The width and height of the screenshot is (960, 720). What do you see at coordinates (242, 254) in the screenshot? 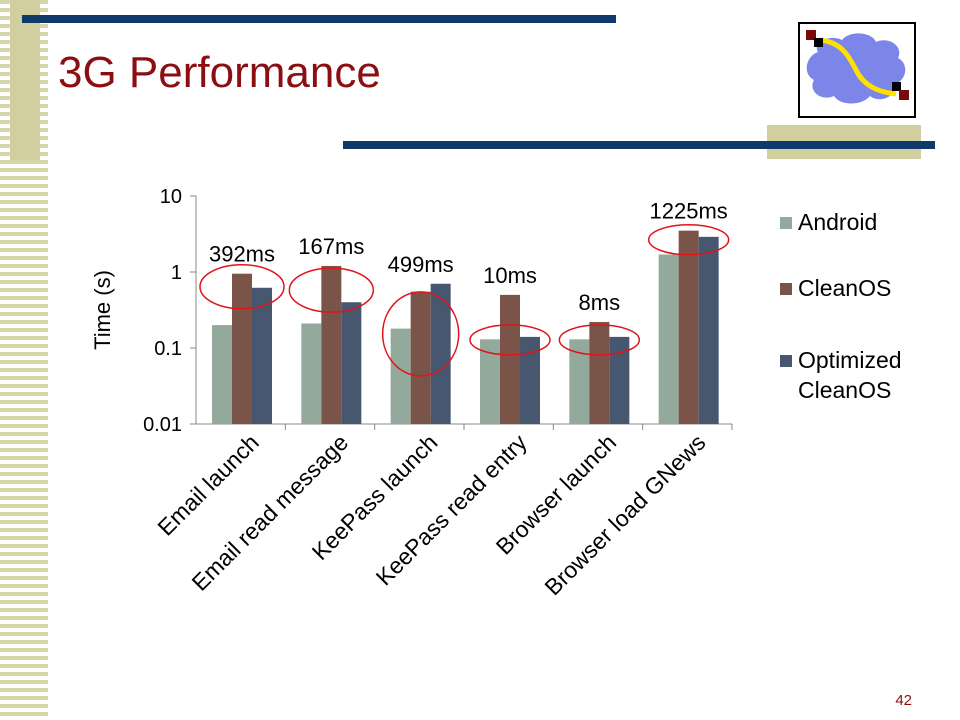
I see `data-annotation-label: 392ms` at bounding box center [242, 254].